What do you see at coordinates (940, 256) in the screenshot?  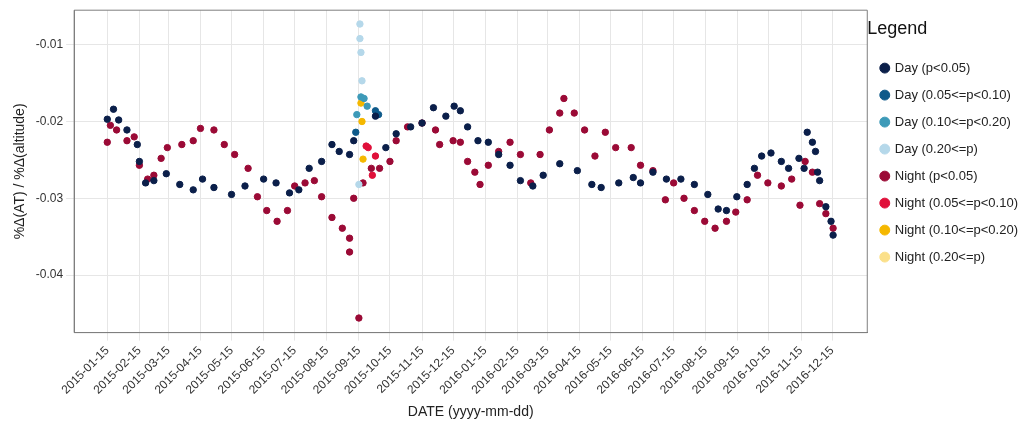 I see `legend-label: Night (0.20<=p)` at bounding box center [940, 256].